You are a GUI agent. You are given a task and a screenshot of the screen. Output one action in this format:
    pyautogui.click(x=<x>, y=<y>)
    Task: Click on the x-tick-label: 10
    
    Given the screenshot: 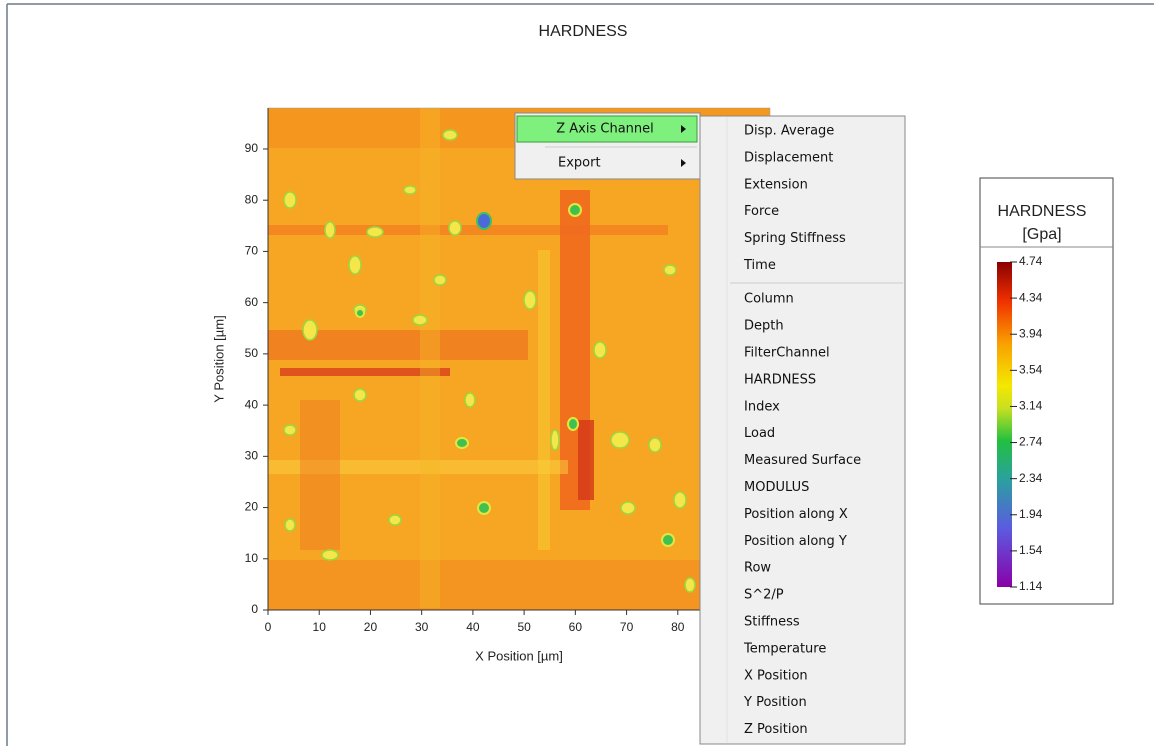 What is the action you would take?
    pyautogui.click(x=320, y=627)
    